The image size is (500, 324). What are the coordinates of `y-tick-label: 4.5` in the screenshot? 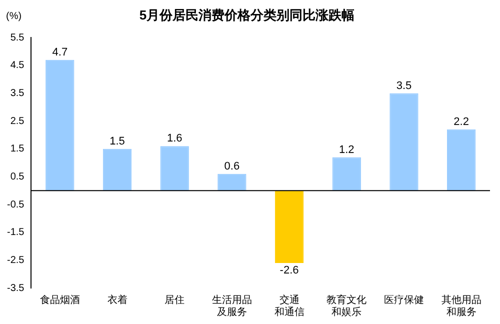 It's located at (17, 66).